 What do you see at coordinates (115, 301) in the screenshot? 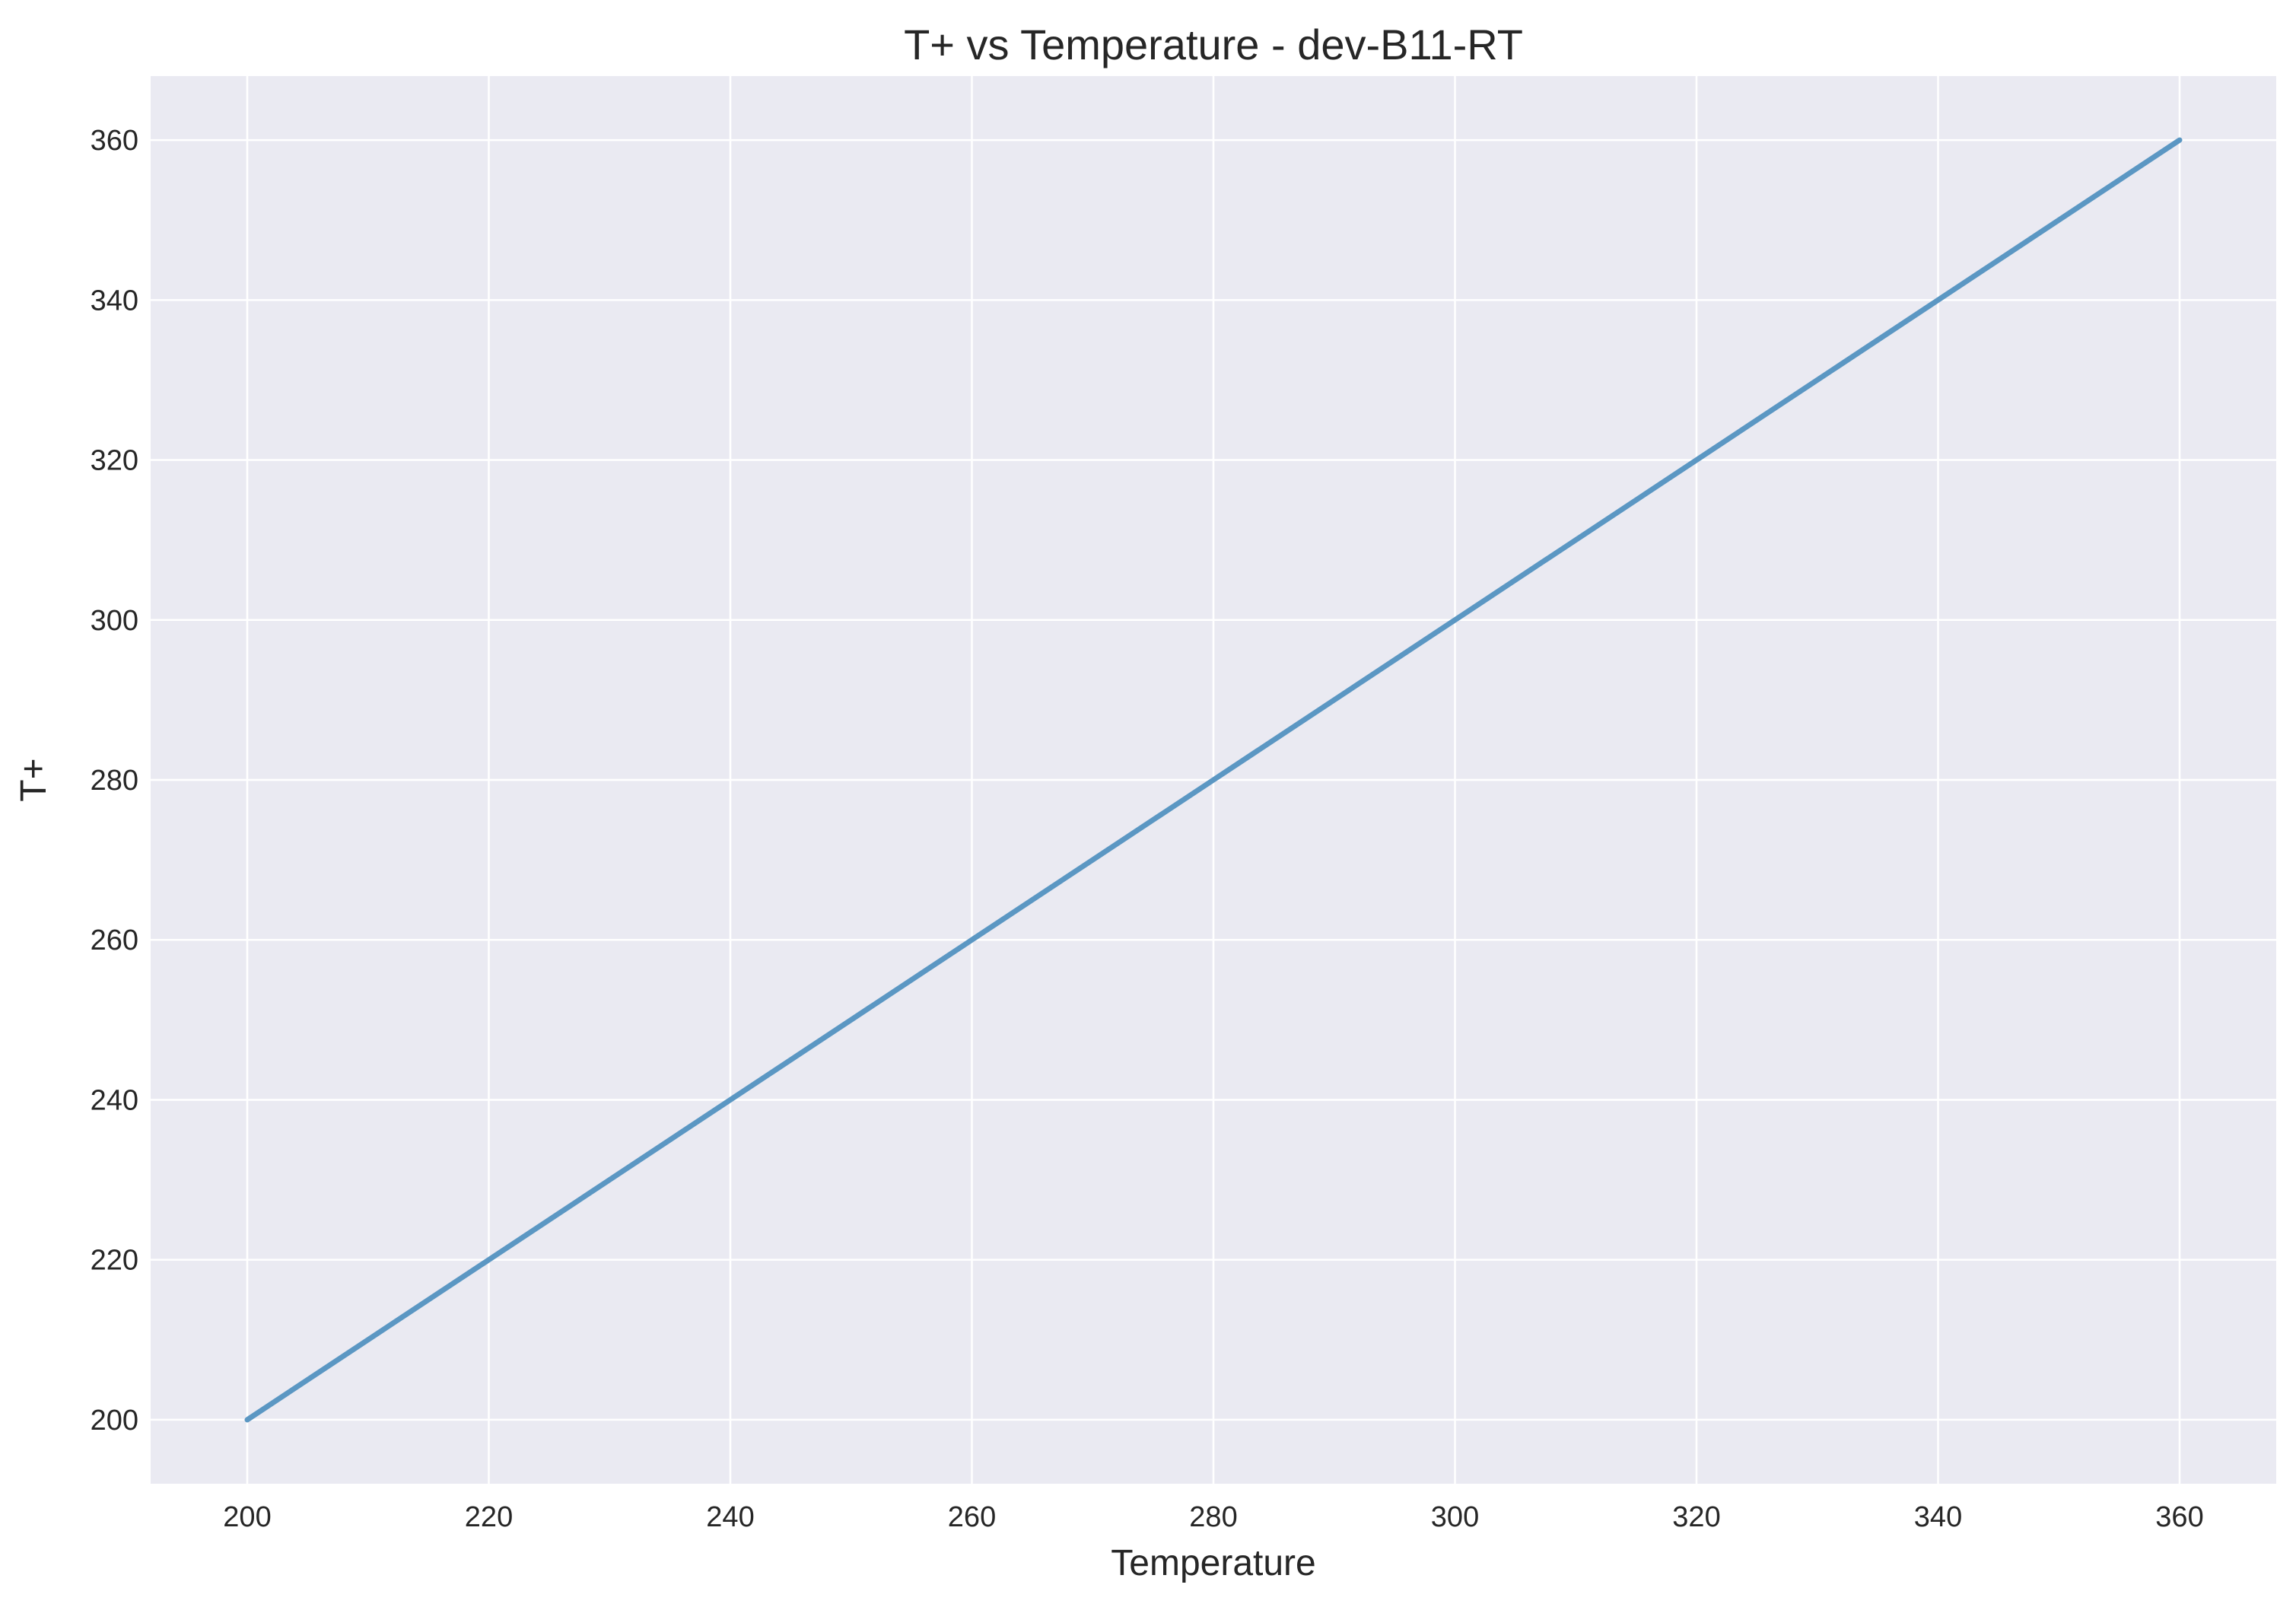
I see `y-tick-label: 340` at bounding box center [115, 301].